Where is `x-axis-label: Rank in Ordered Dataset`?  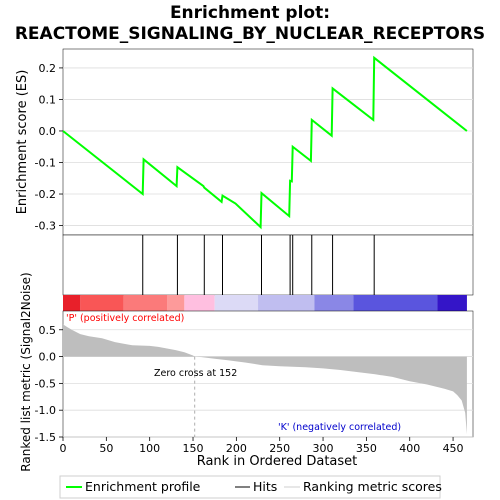 x-axis-label: Rank in Ordered Dataset is located at coordinates (277, 461).